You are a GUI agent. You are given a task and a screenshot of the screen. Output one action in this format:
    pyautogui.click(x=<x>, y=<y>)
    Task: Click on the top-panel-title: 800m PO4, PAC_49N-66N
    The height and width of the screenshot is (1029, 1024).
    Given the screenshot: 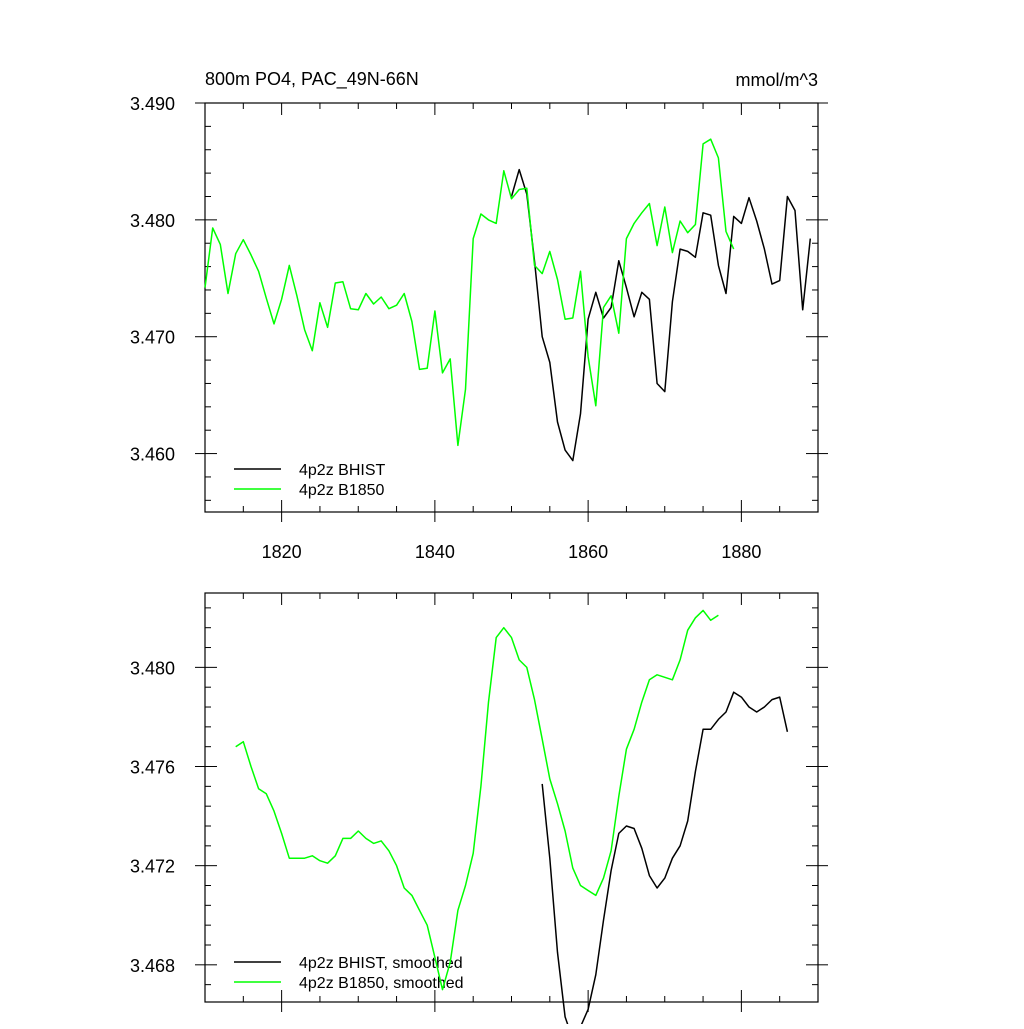 What is the action you would take?
    pyautogui.click(x=312, y=79)
    